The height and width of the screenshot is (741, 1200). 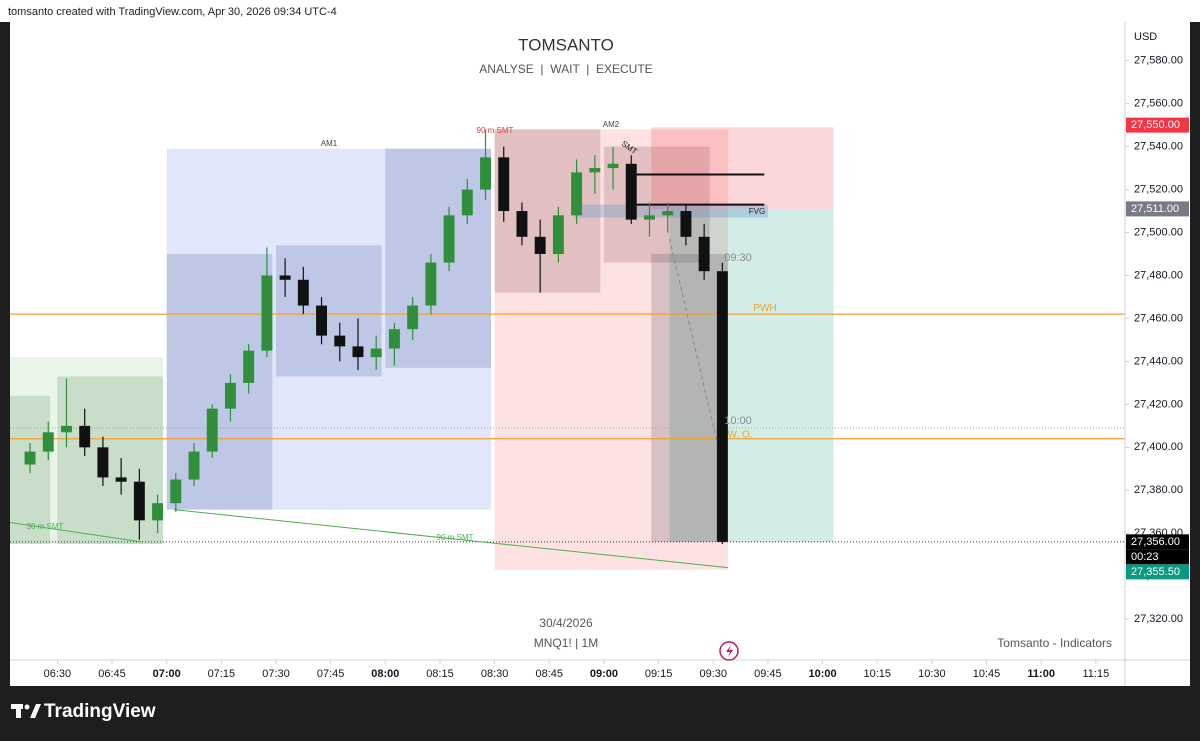 What do you see at coordinates (1158, 189) in the screenshot?
I see `y-tick-label: 27,520.00` at bounding box center [1158, 189].